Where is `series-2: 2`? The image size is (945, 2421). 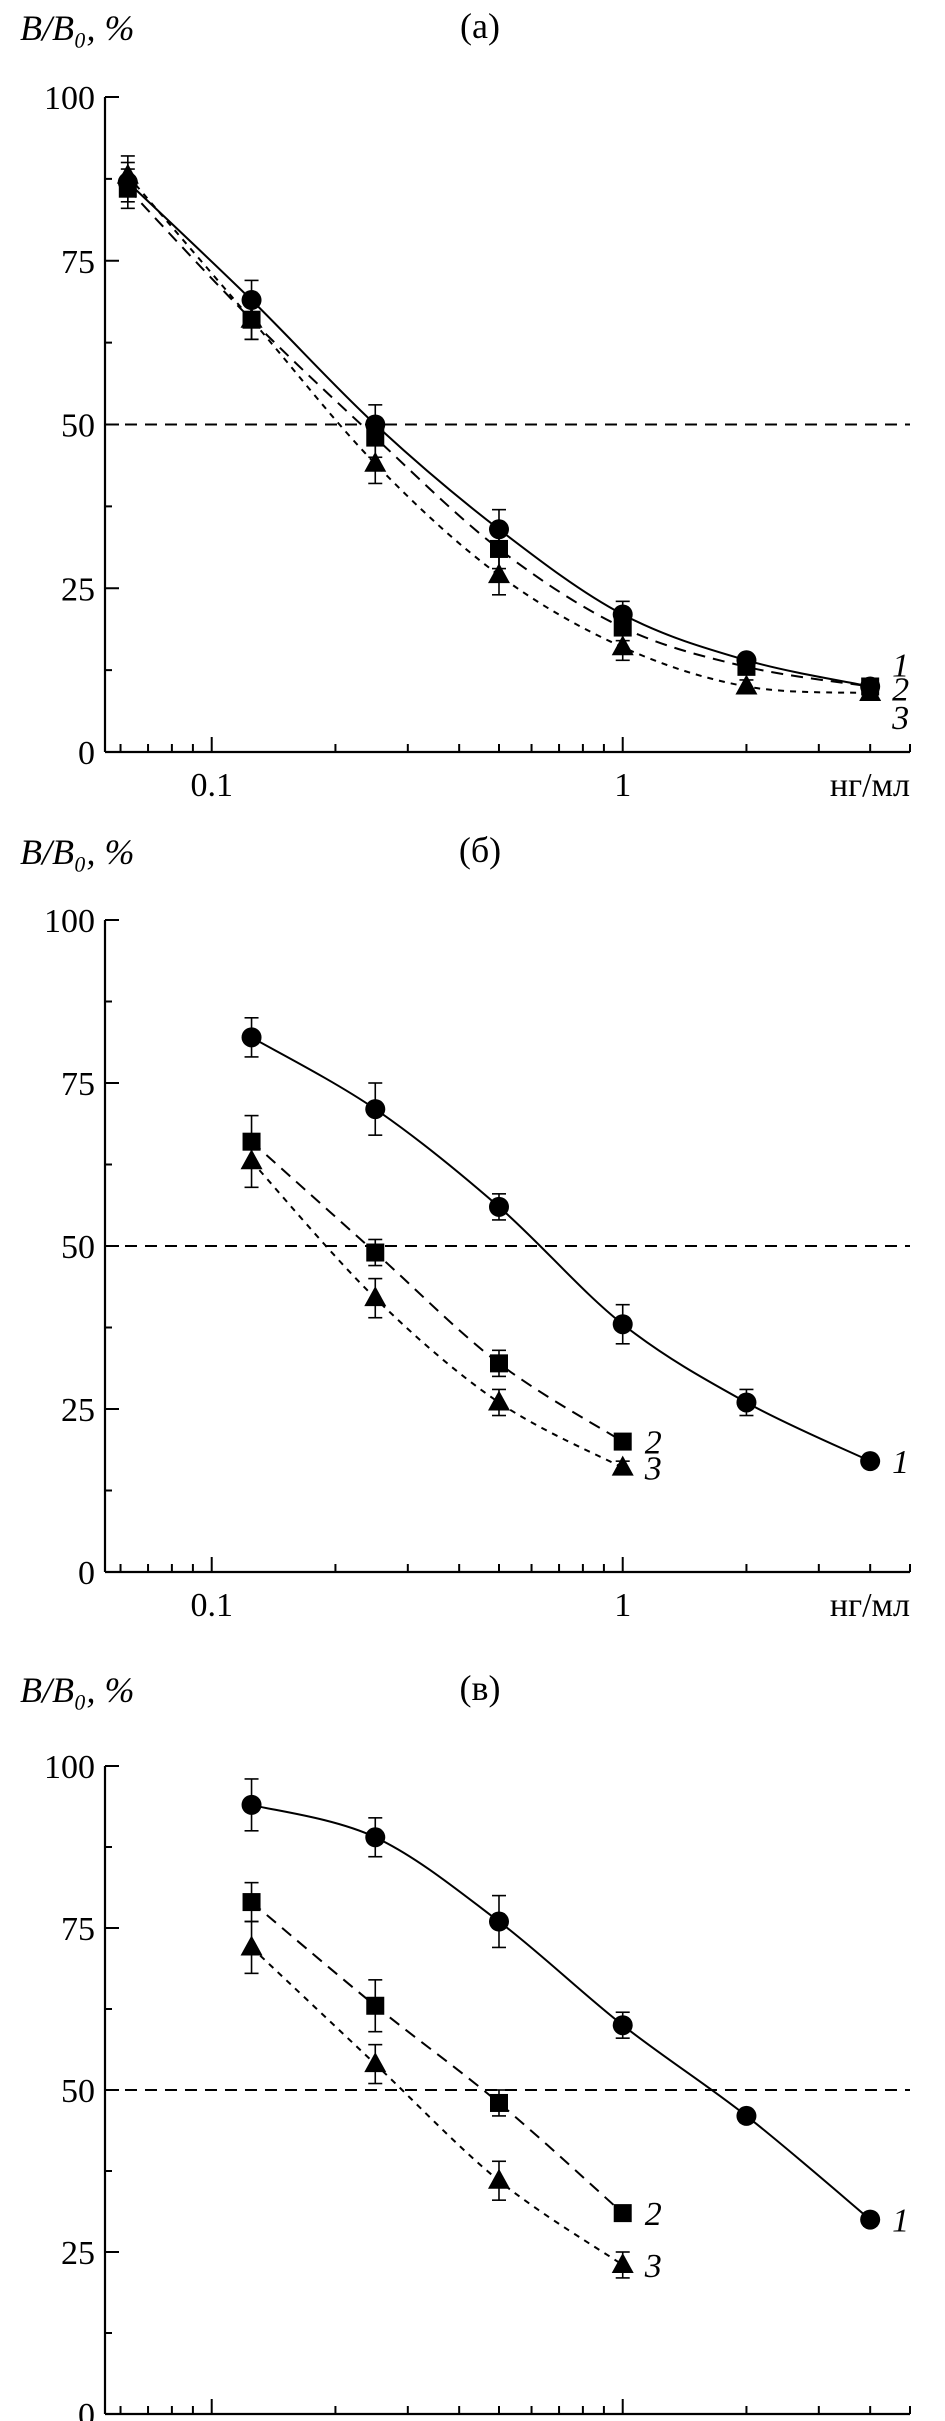 series-2: 2 is located at coordinates (452, 2057).